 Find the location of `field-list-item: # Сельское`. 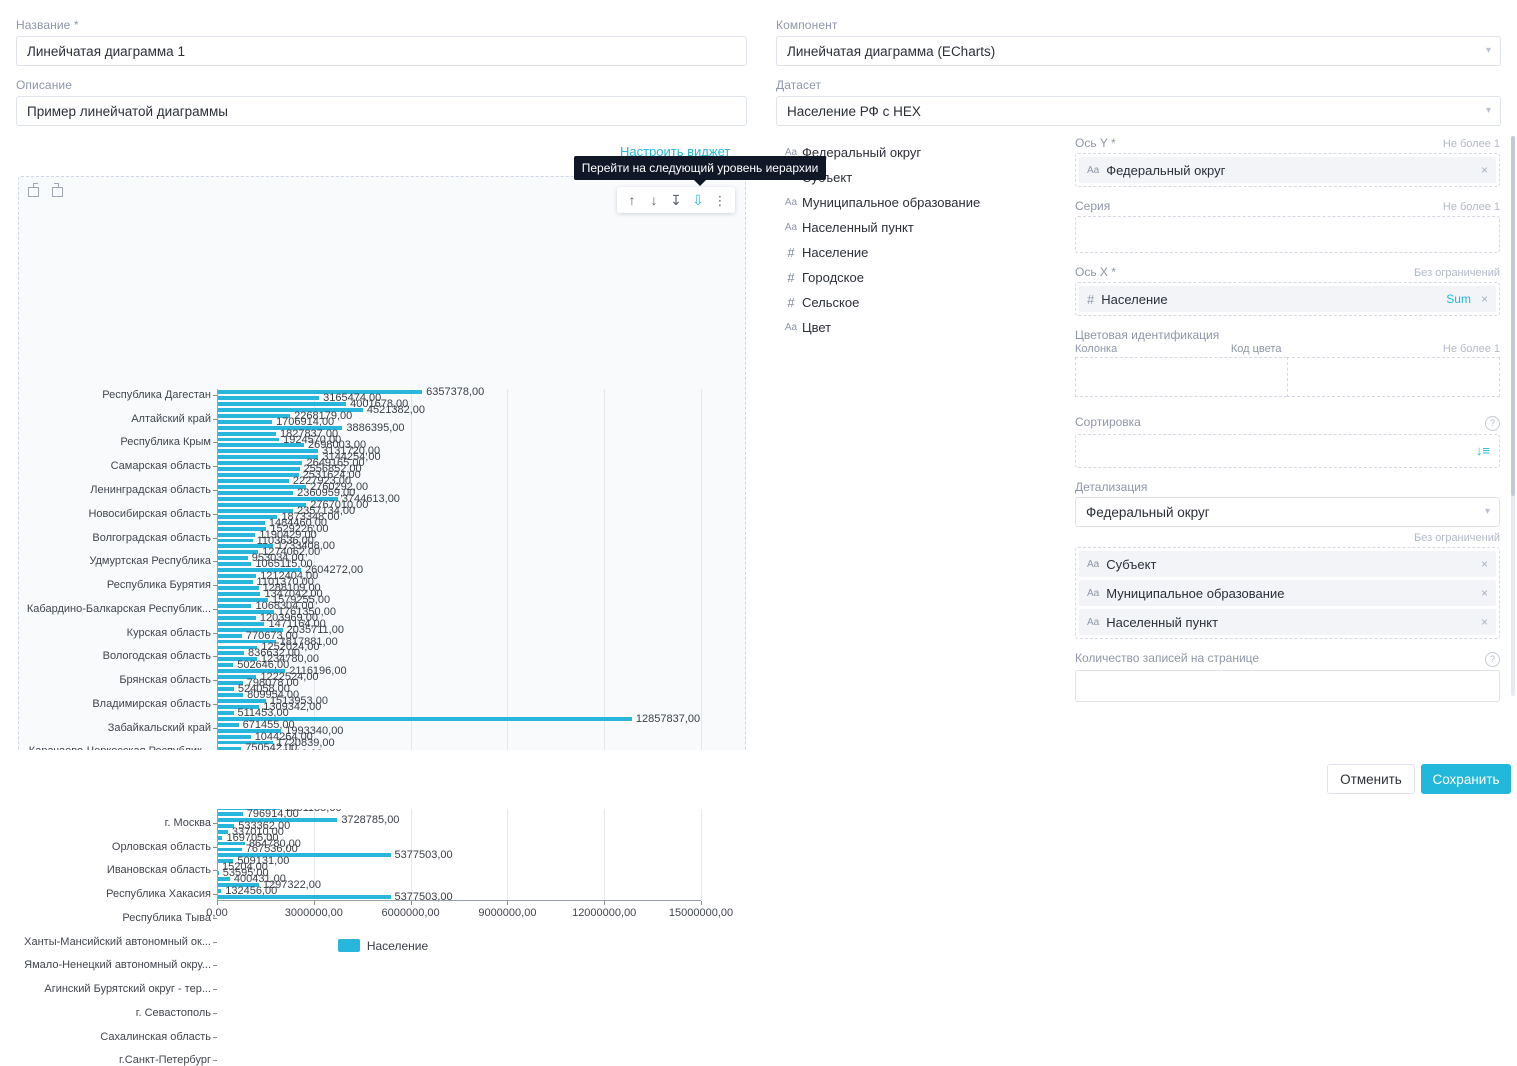

field-list-item: # Сельское is located at coordinates (925, 302).